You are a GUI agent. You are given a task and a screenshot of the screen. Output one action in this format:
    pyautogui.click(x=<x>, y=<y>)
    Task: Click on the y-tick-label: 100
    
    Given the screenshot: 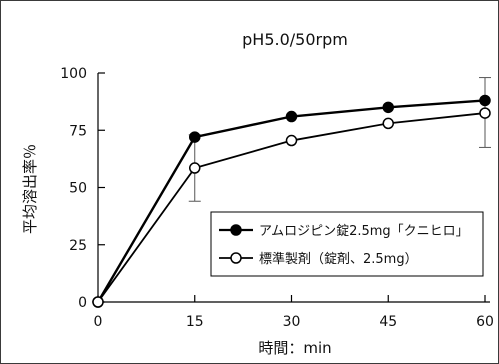 What is the action you would take?
    pyautogui.click(x=73, y=74)
    